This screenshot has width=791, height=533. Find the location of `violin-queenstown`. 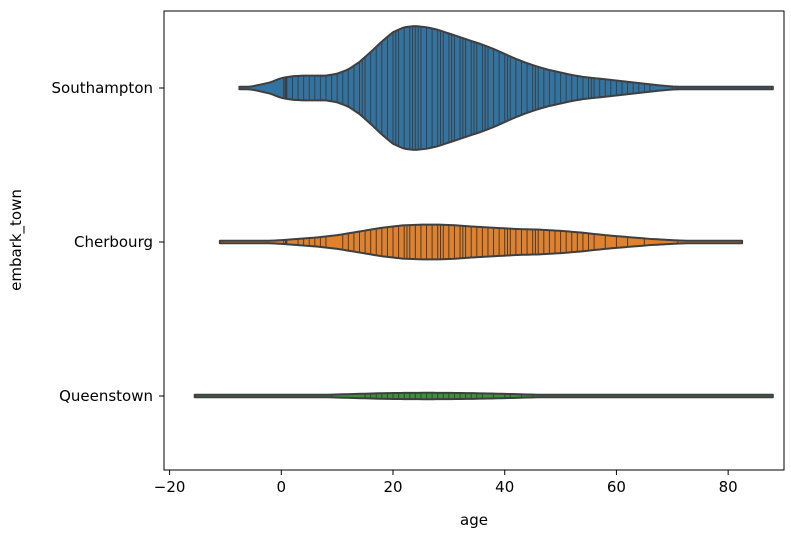

violin-queenstown is located at coordinates (483, 396).